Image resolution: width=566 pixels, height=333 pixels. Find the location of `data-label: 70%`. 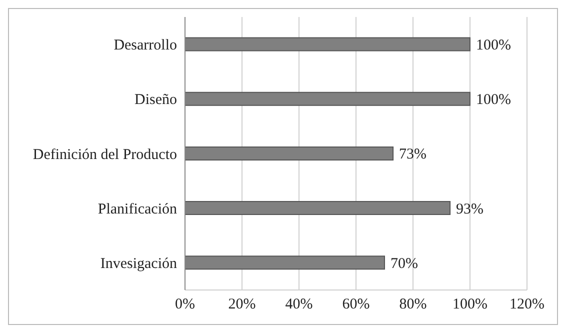

data-label: 70% is located at coordinates (404, 264).